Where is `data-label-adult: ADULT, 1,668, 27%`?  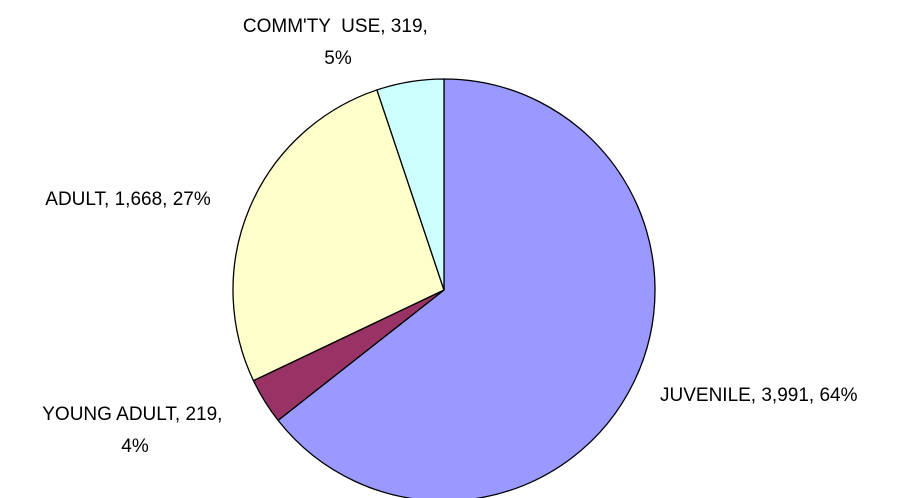 data-label-adult: ADULT, 1,668, 27% is located at coordinates (128, 199).